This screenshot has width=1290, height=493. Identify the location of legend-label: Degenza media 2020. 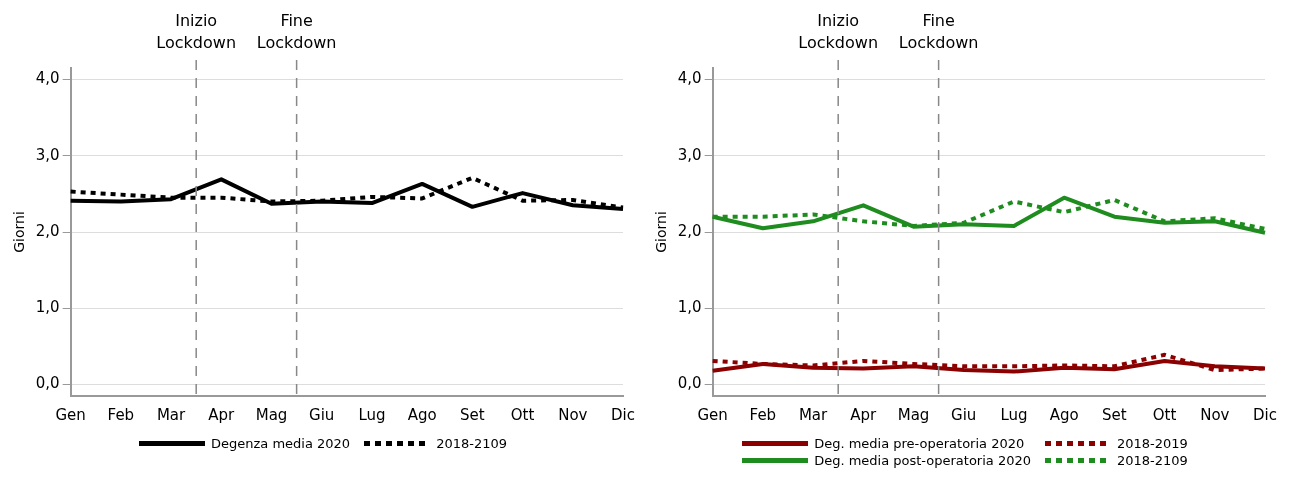
(281, 443).